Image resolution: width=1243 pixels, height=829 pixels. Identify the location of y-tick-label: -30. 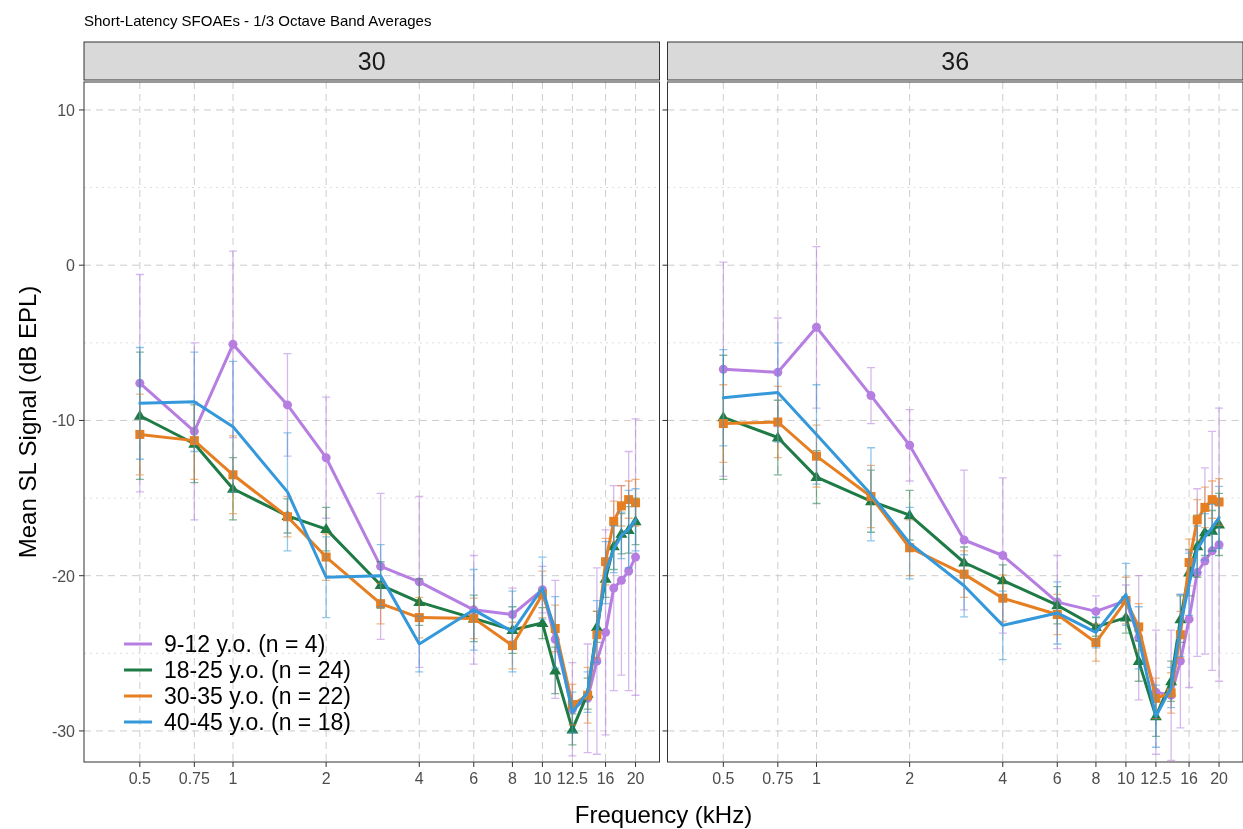
(63, 731).